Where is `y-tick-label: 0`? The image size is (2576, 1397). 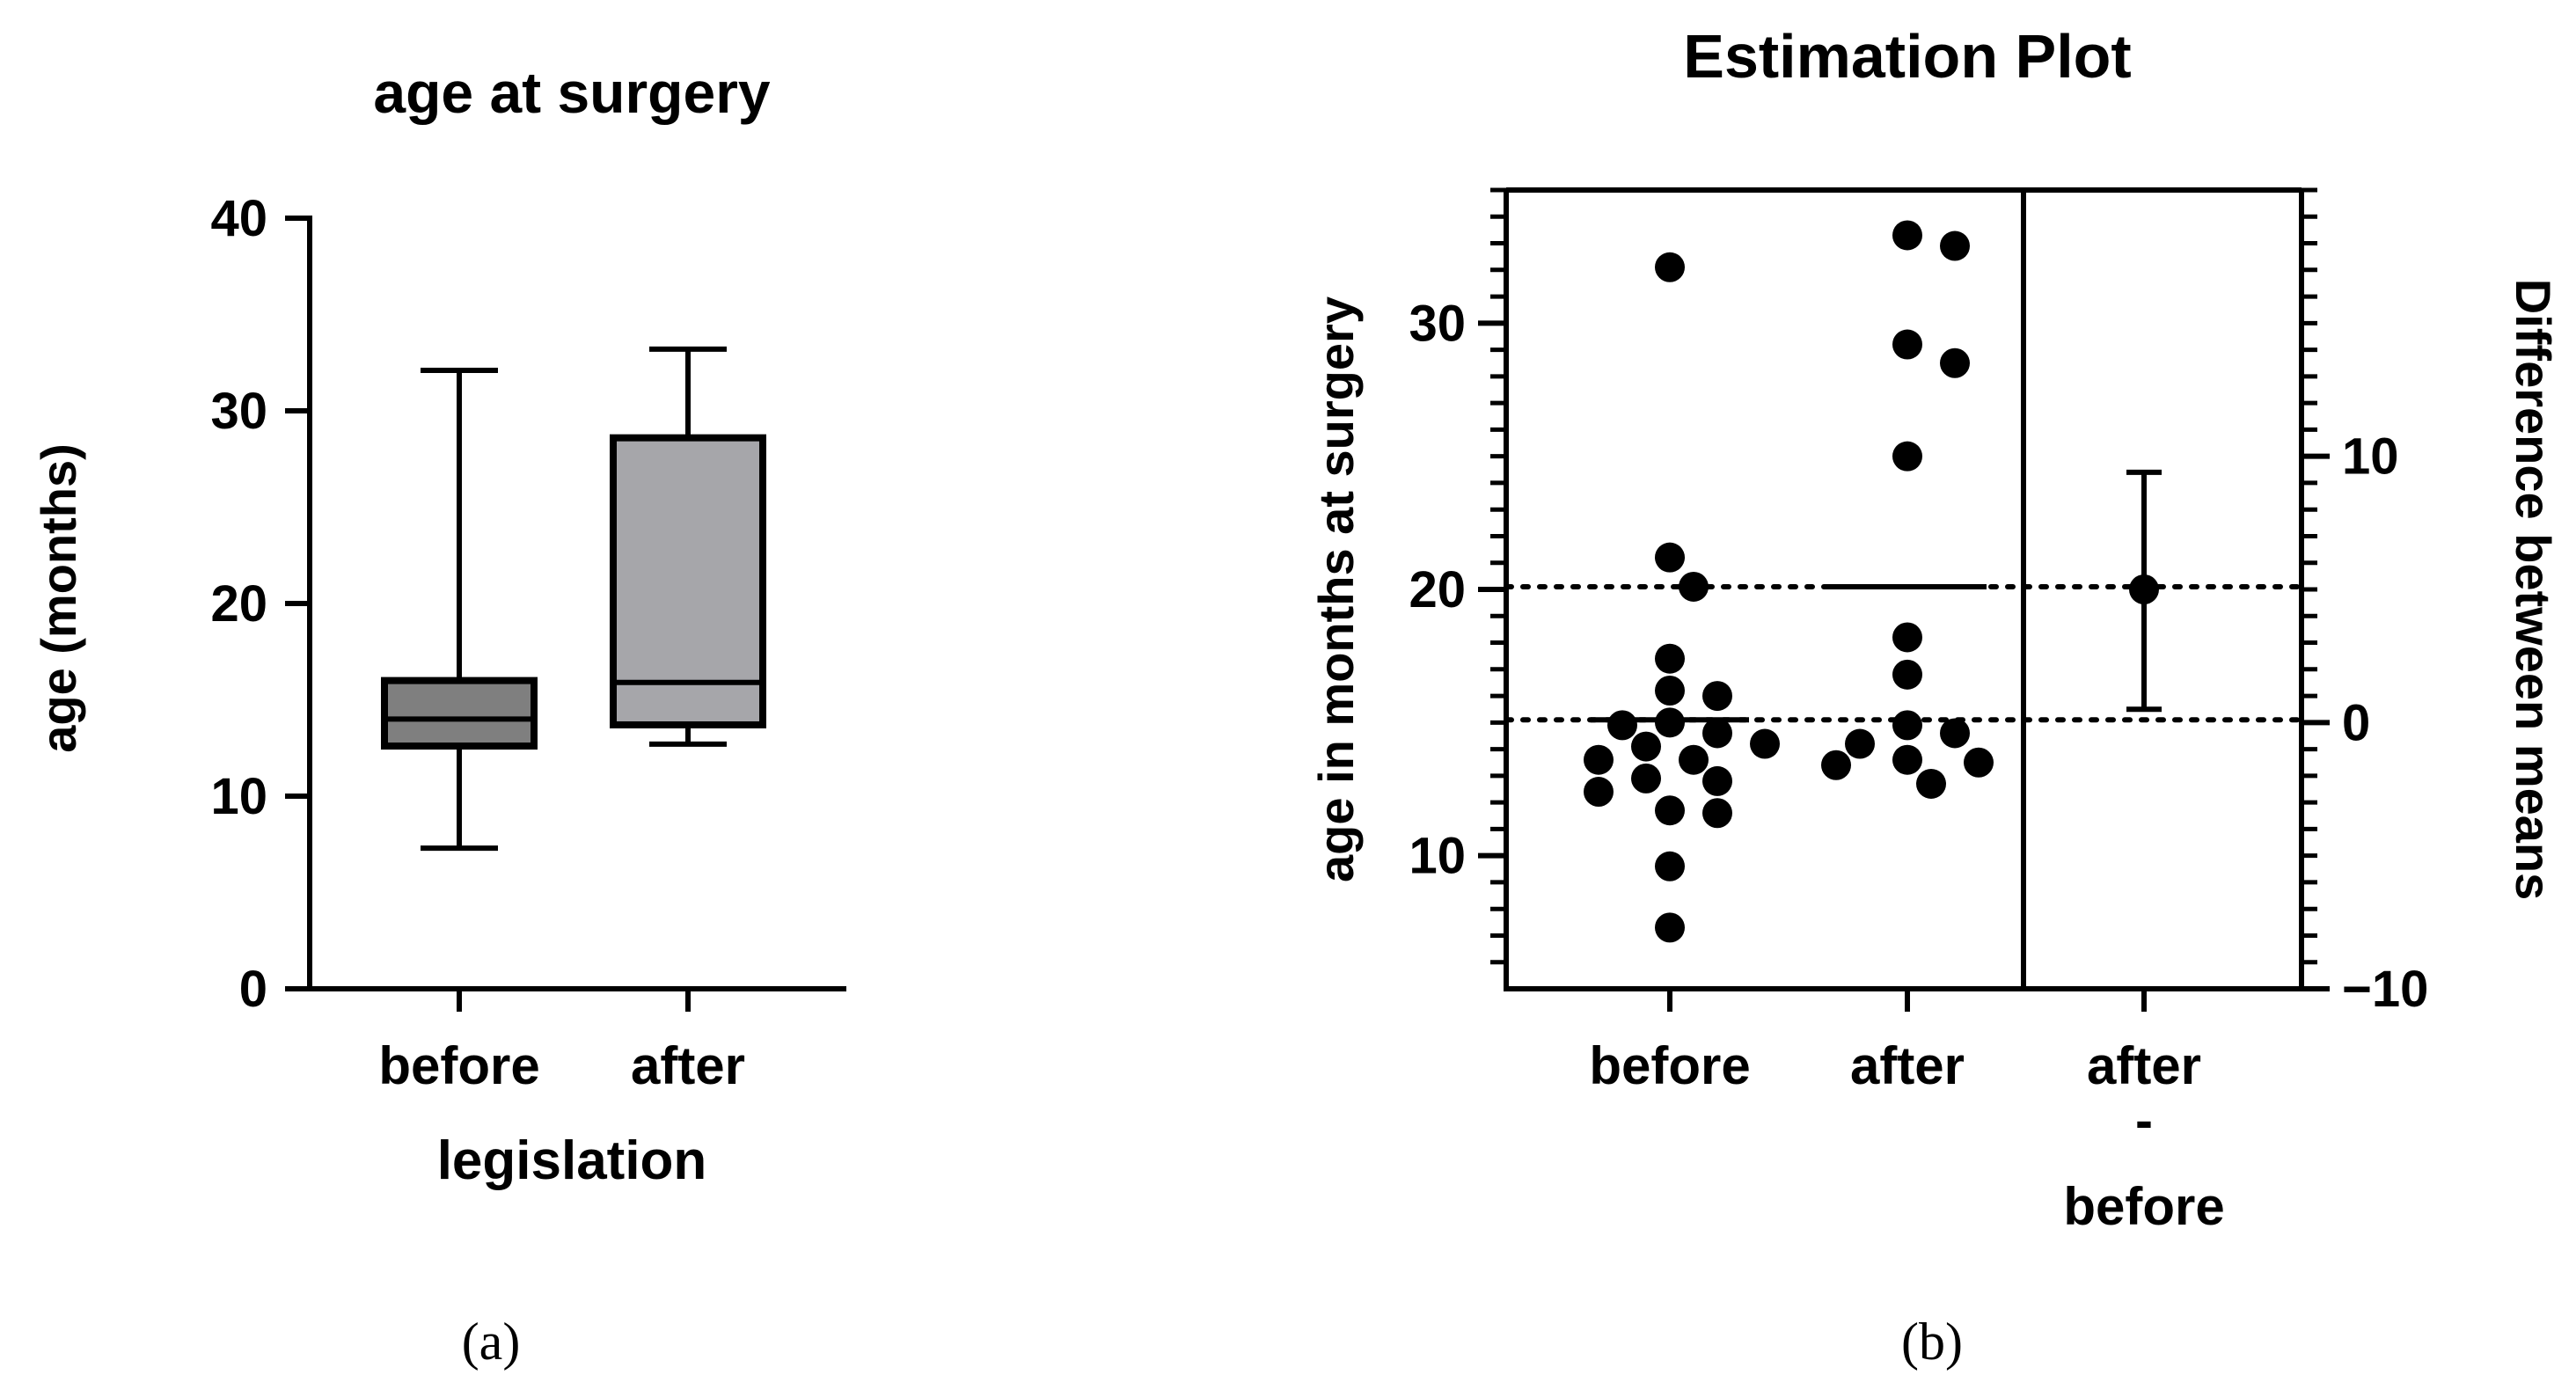 y-tick-label: 0 is located at coordinates (253, 989).